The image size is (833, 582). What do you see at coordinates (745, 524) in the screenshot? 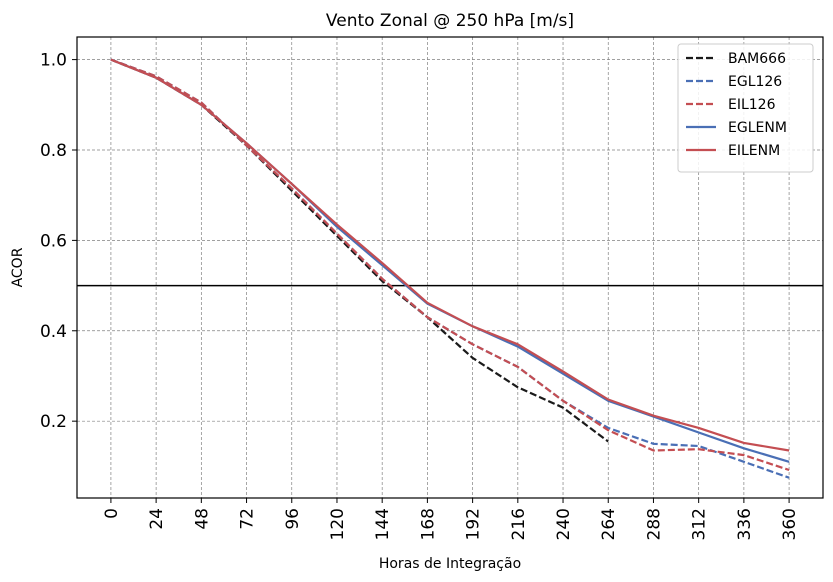
I see `x-tick-label: 336` at bounding box center [745, 524].